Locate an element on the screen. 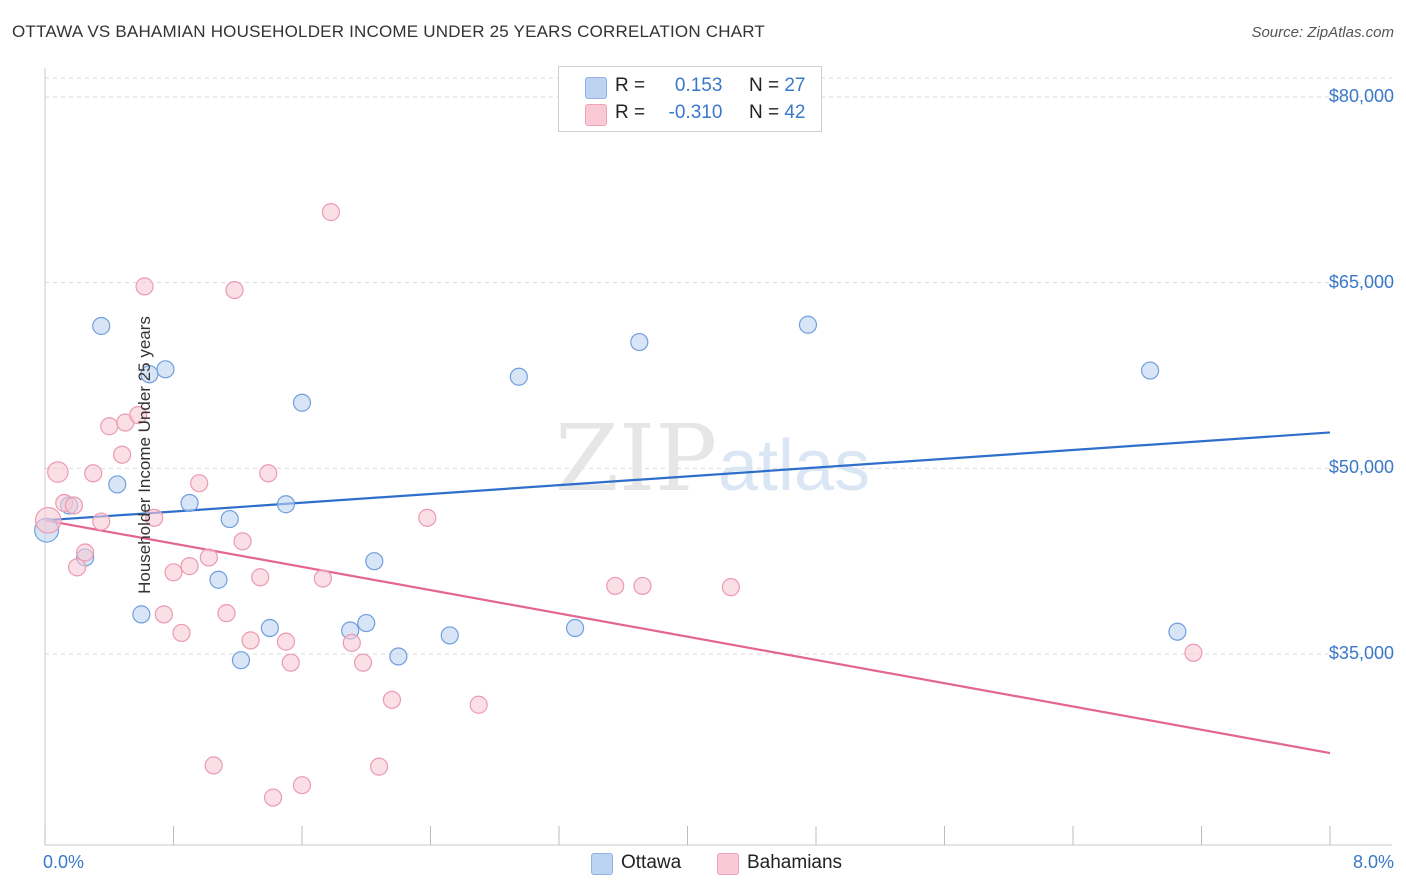  y-tick-label: $80,000 is located at coordinates (1361, 96).